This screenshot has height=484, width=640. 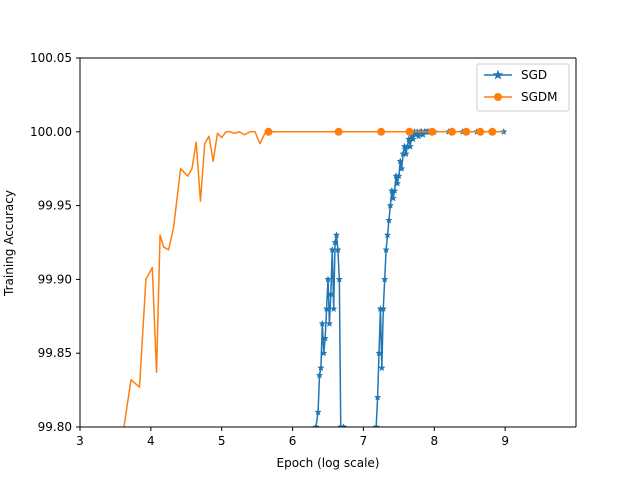 I want to click on y-tick-label: 100.05, so click(x=51, y=58).